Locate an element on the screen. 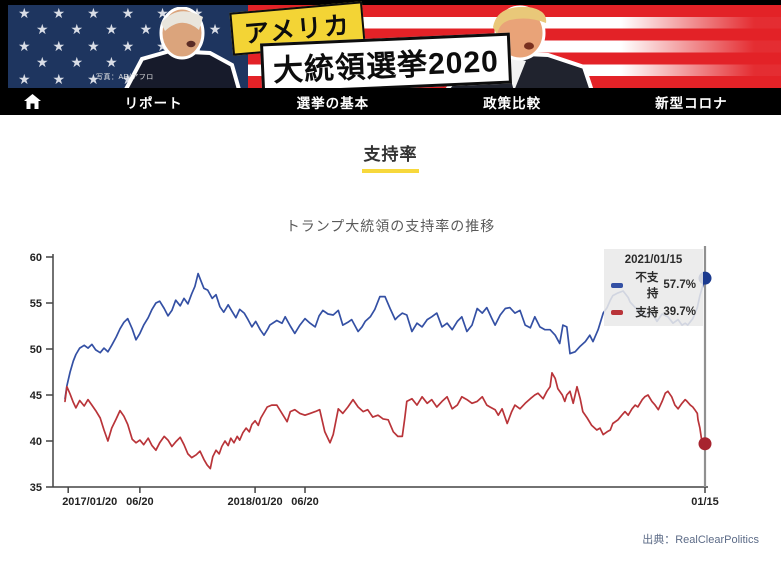 Image resolution: width=781 pixels, height=570 pixels. legend-label-disapprove: 不支持 is located at coordinates (647, 286).